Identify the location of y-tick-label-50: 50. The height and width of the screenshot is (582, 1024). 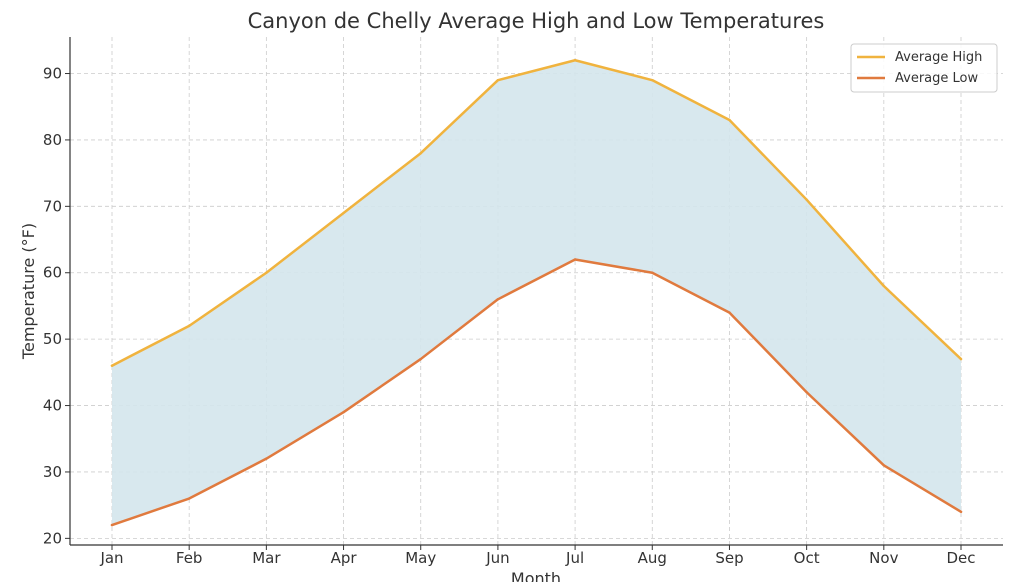
(52, 339).